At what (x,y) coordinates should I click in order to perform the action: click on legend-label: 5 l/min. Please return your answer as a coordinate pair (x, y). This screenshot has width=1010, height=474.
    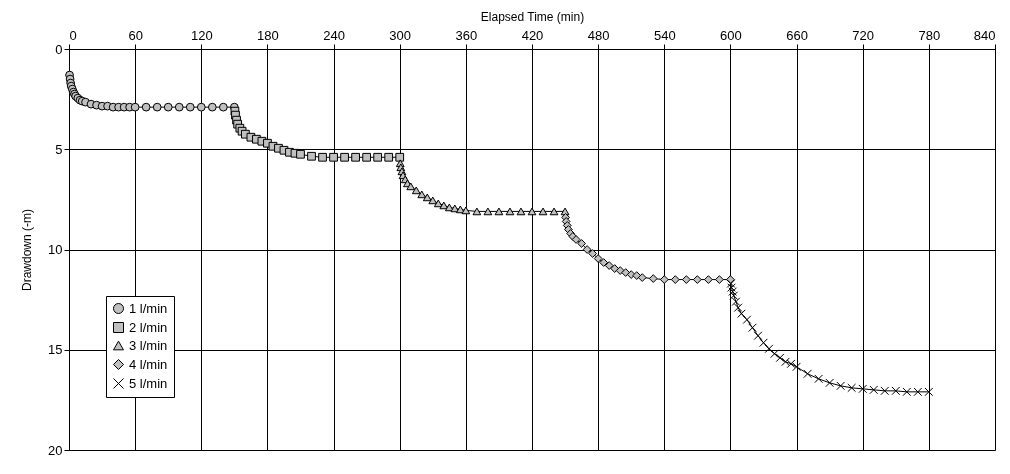
    Looking at the image, I should click on (148, 383).